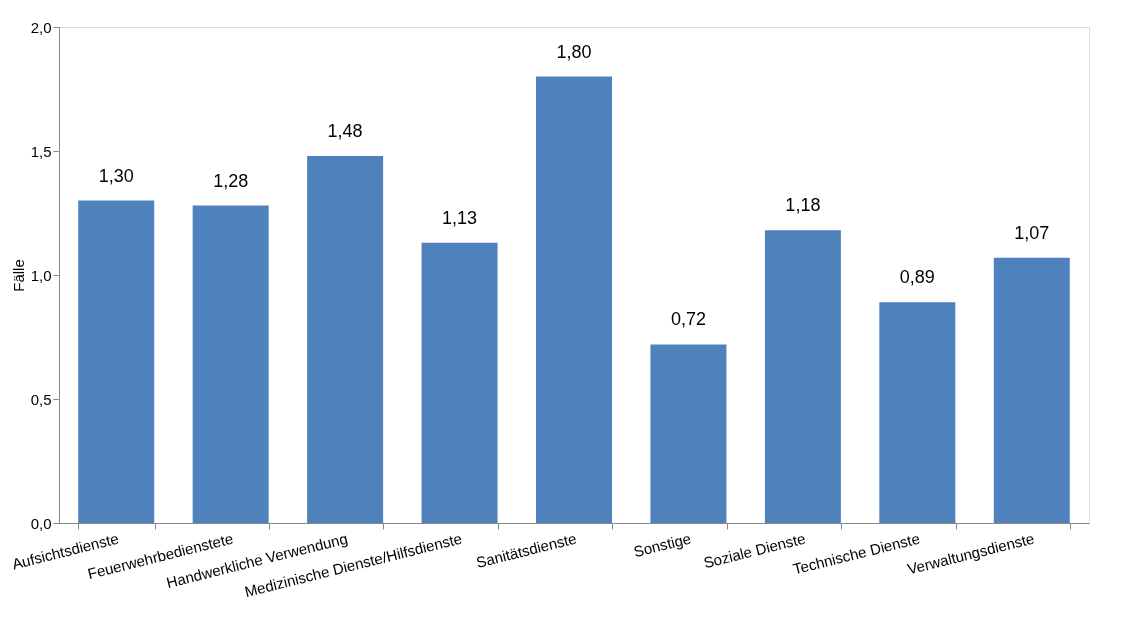 This screenshot has height=628, width=1132. I want to click on data-label: 1,30, so click(116, 175).